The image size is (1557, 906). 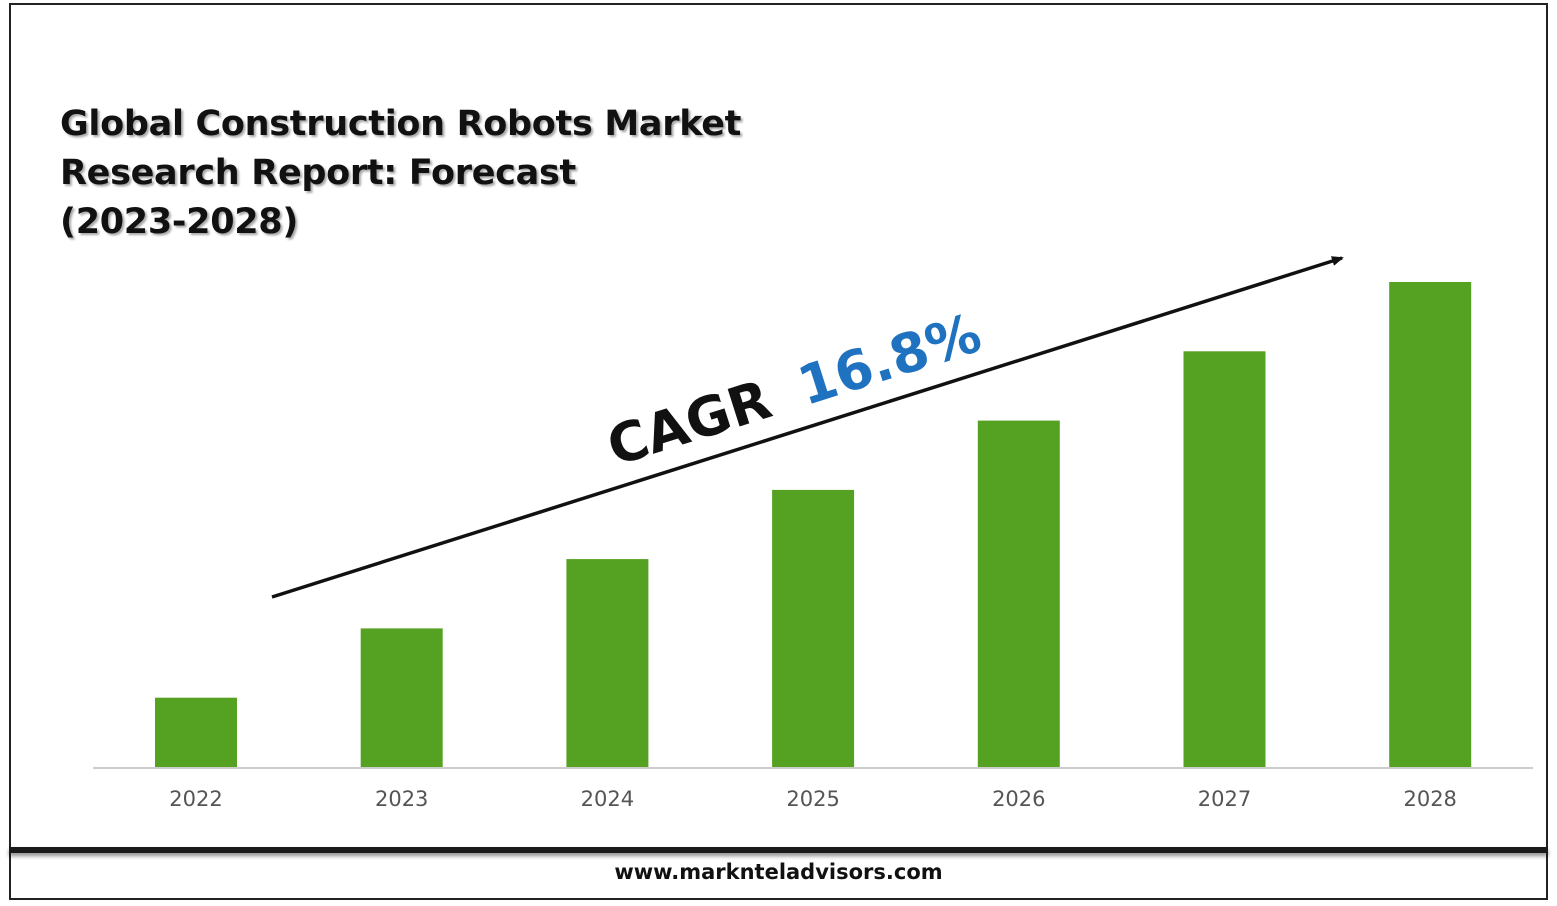 I want to click on x-tick-label-2024: 2024, so click(x=607, y=799).